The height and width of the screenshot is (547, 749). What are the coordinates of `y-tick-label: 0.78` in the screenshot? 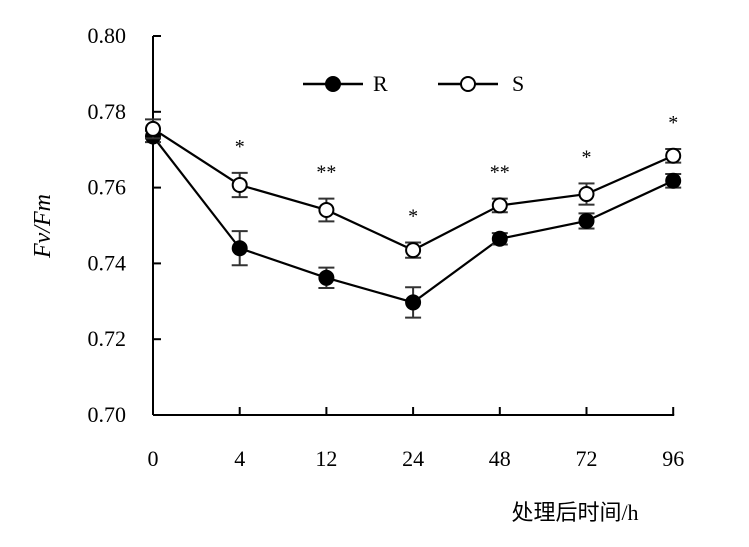 It's located at (107, 111).